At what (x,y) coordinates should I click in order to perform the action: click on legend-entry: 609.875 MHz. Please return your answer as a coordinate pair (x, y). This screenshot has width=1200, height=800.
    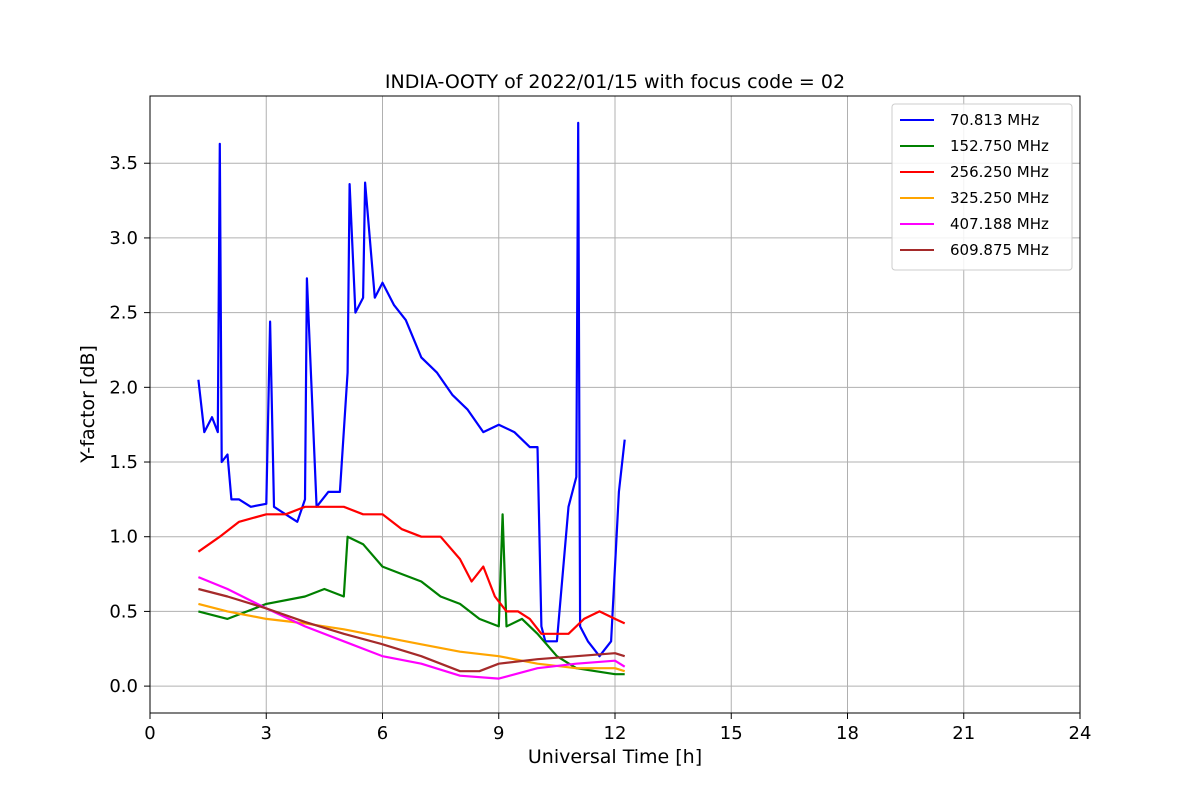
    Looking at the image, I should click on (999, 250).